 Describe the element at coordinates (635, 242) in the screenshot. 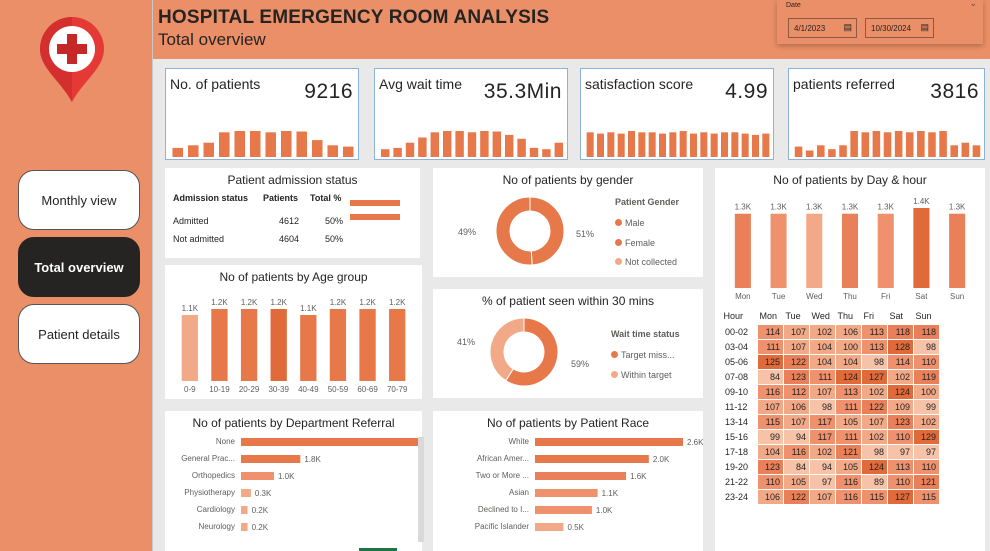

I see `legend-item: Female` at that location.